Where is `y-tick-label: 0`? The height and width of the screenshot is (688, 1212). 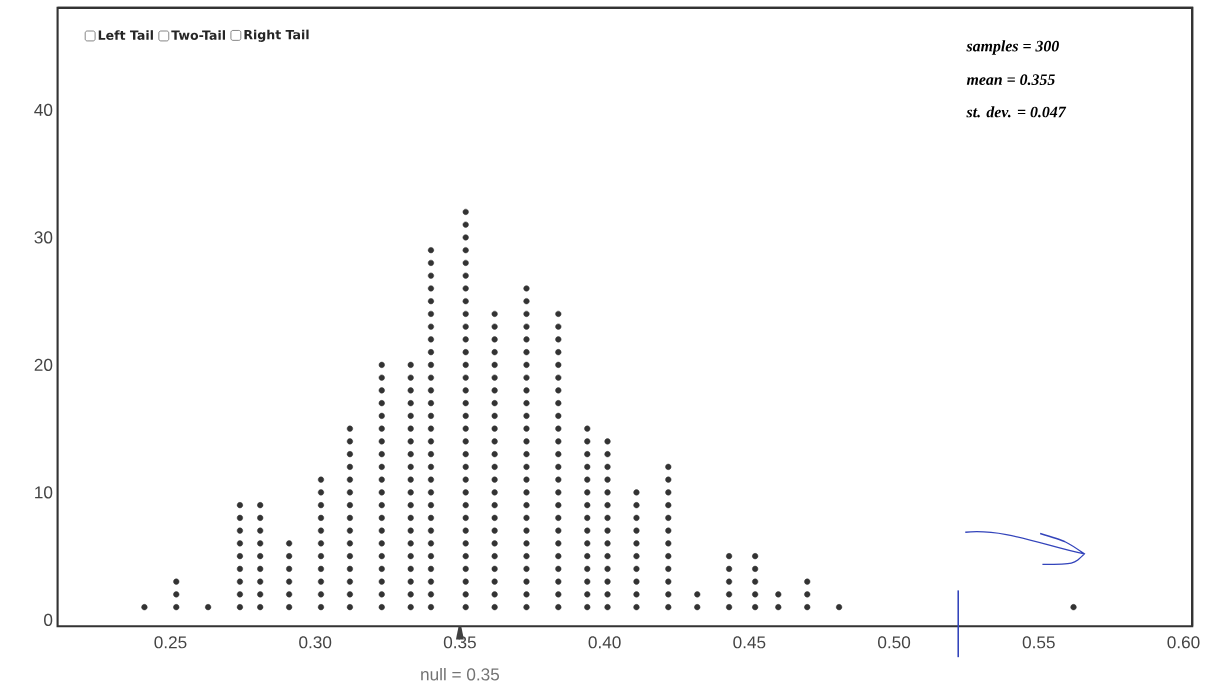 y-tick-label: 0 is located at coordinates (48, 620).